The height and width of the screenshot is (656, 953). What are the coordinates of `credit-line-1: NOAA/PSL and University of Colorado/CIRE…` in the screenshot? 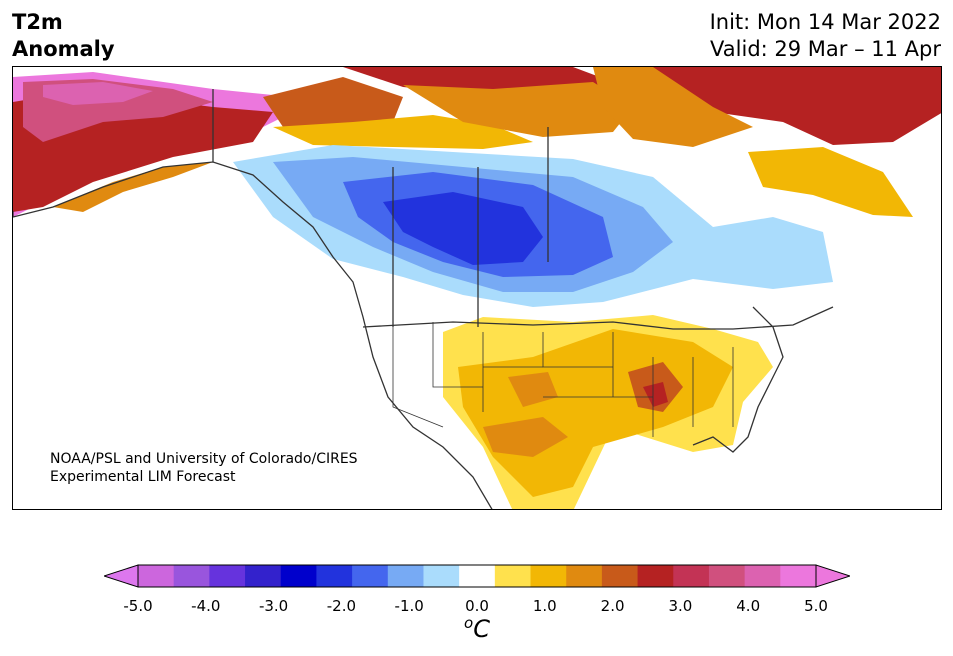 It's located at (204, 459).